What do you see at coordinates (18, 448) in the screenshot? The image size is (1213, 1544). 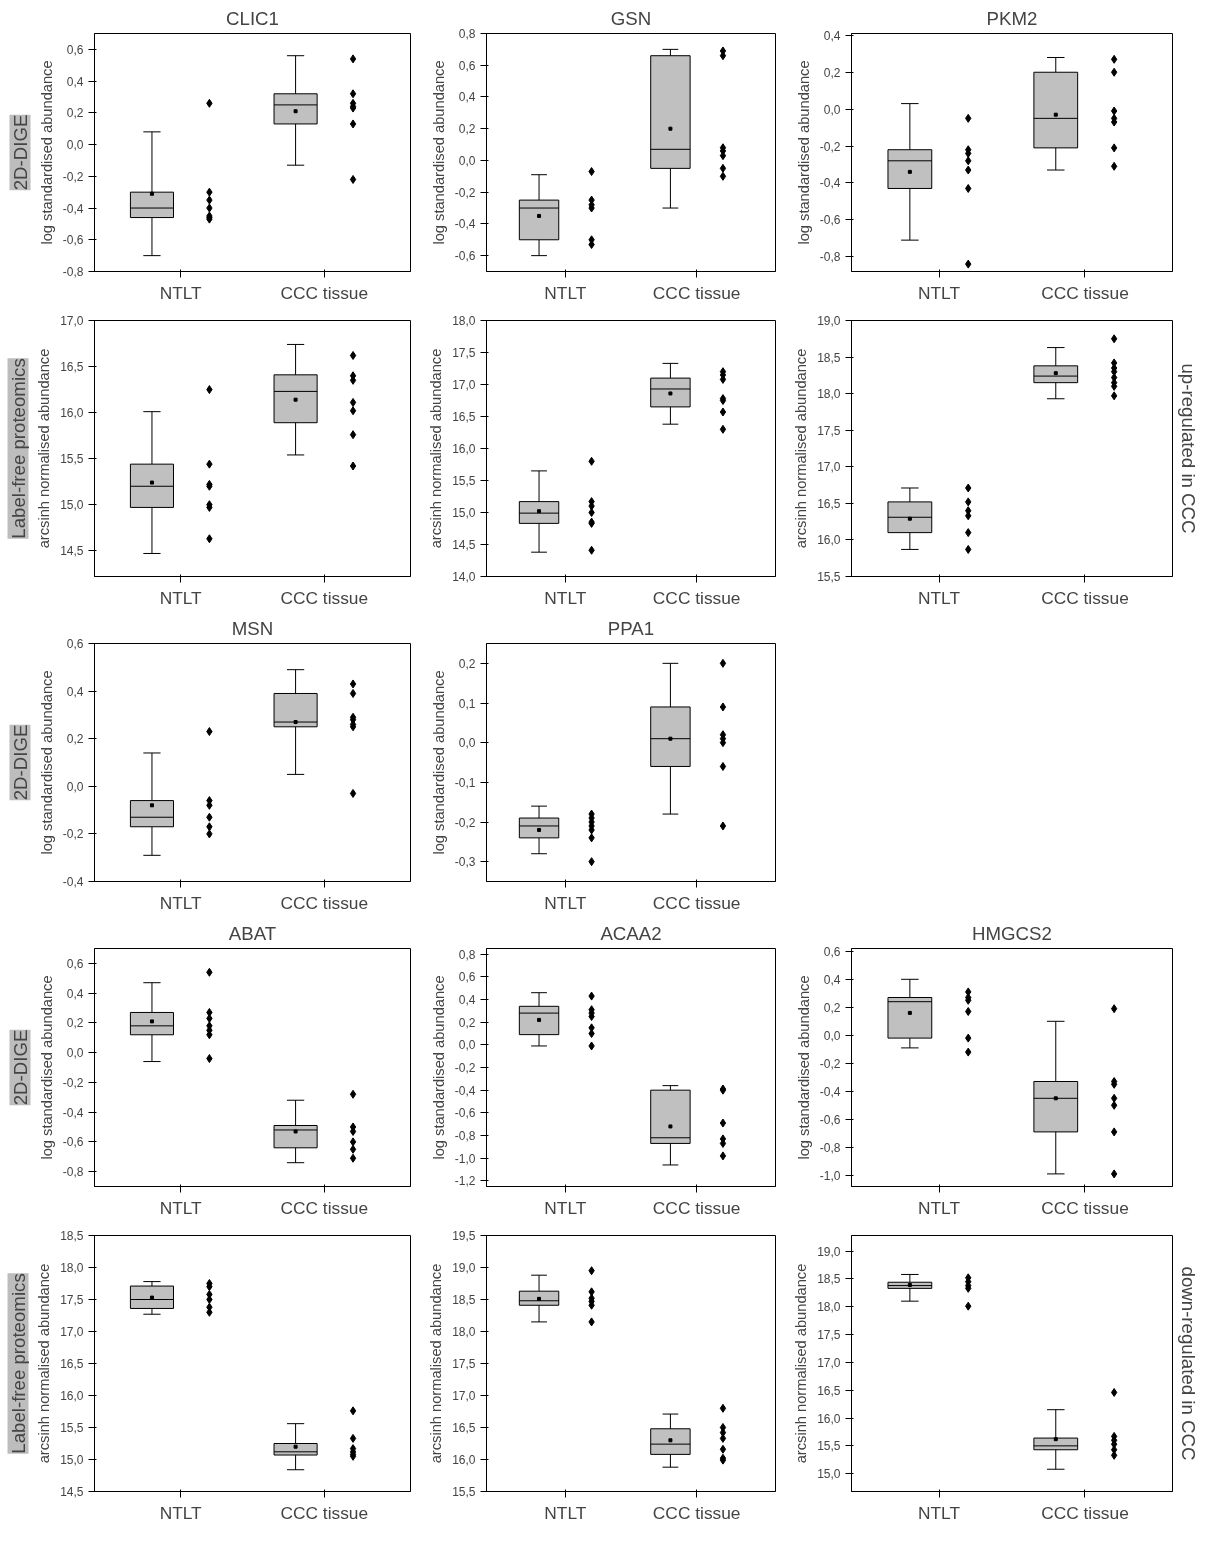 I see `text: Label-free proteomics` at bounding box center [18, 448].